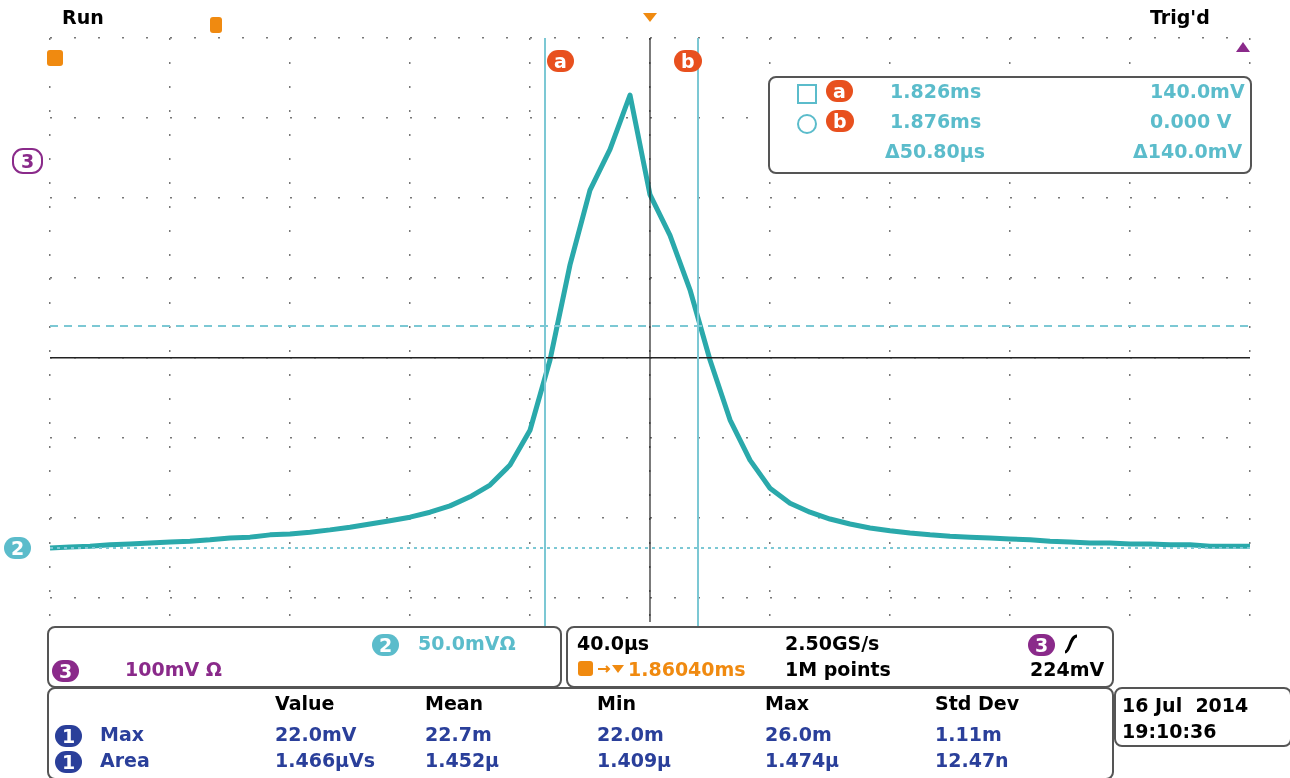 The height and width of the screenshot is (778, 1290). Describe the element at coordinates (616, 703) in the screenshot. I see `text: Min` at that location.